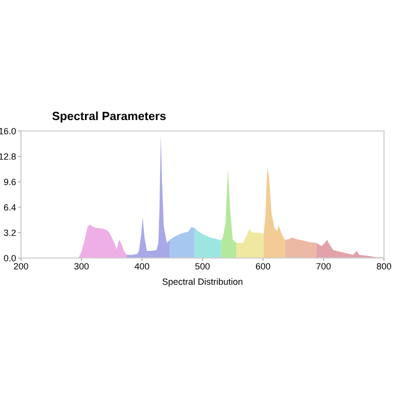 The width and height of the screenshot is (395, 395). Describe the element at coordinates (81, 266) in the screenshot. I see `x-tick-label: 300` at that location.